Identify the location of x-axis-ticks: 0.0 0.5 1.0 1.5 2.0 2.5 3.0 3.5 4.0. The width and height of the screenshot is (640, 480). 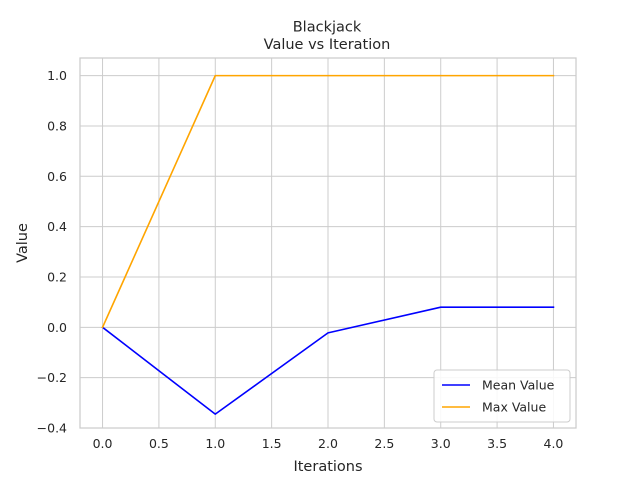
(328, 443).